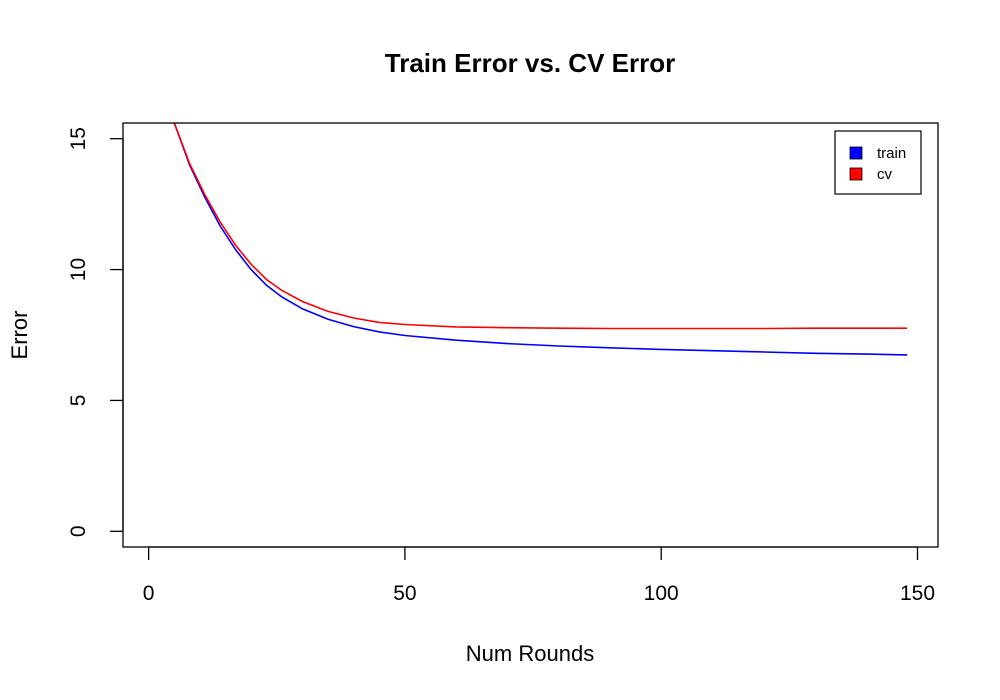  Describe the element at coordinates (917, 593) in the screenshot. I see `x-tick-label: 150` at that location.